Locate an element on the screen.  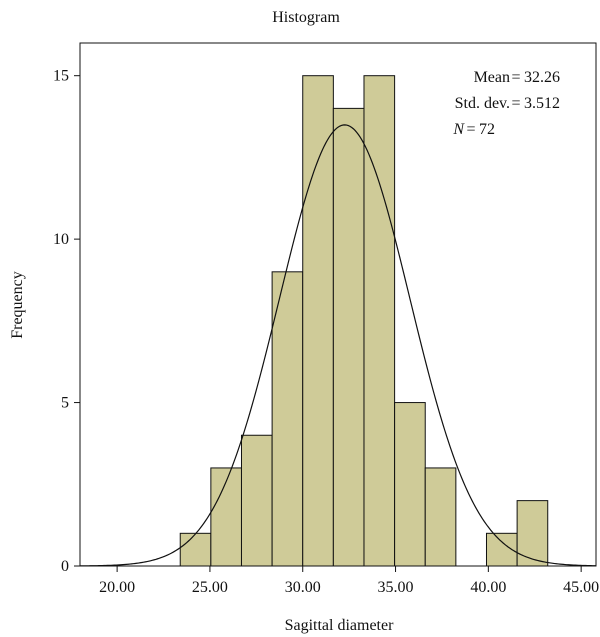
y-tick-label: 0 is located at coordinates (65, 566).